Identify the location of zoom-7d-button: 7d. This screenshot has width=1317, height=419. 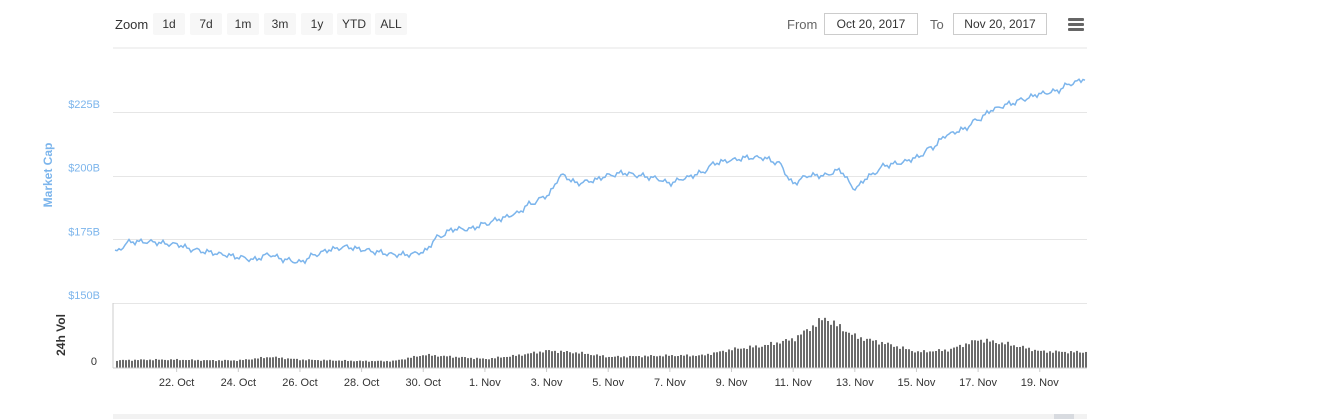
(206, 24).